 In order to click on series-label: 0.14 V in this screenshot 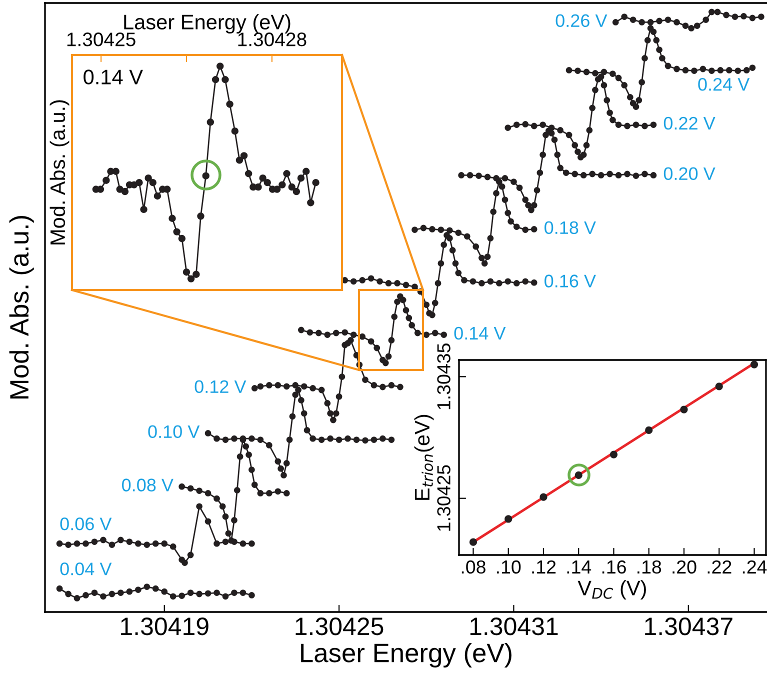, I will do `click(480, 333)`.